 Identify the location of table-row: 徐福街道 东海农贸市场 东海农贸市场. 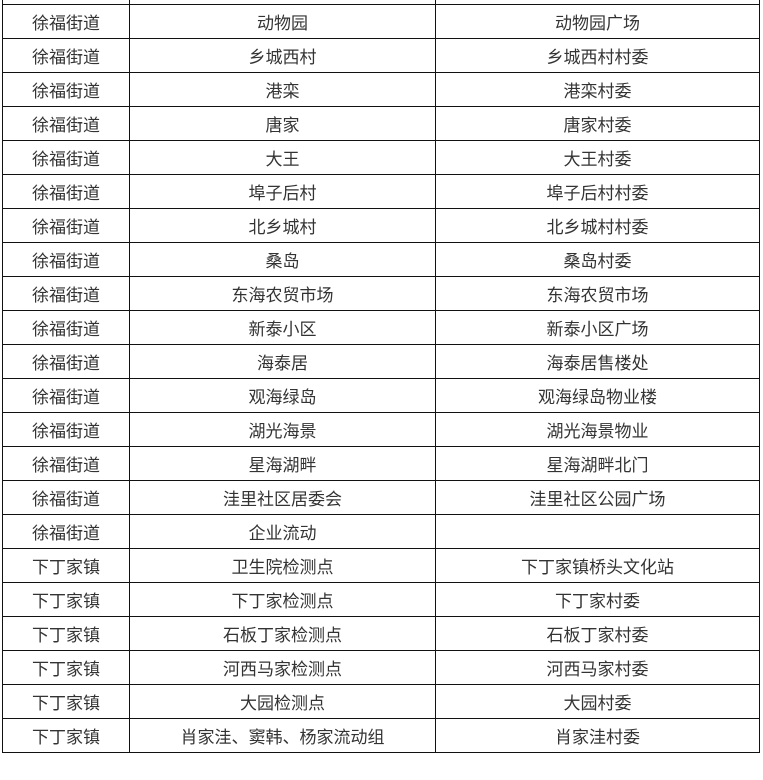
(381, 293).